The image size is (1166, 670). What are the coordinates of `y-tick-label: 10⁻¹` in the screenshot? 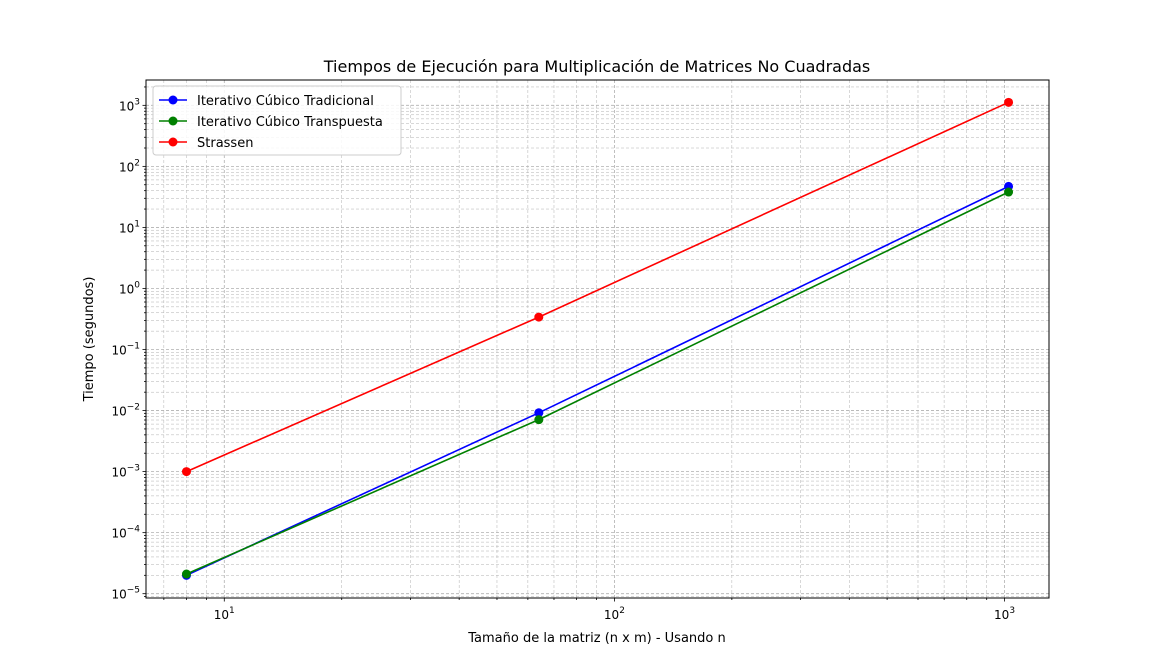 It's located at (125, 350).